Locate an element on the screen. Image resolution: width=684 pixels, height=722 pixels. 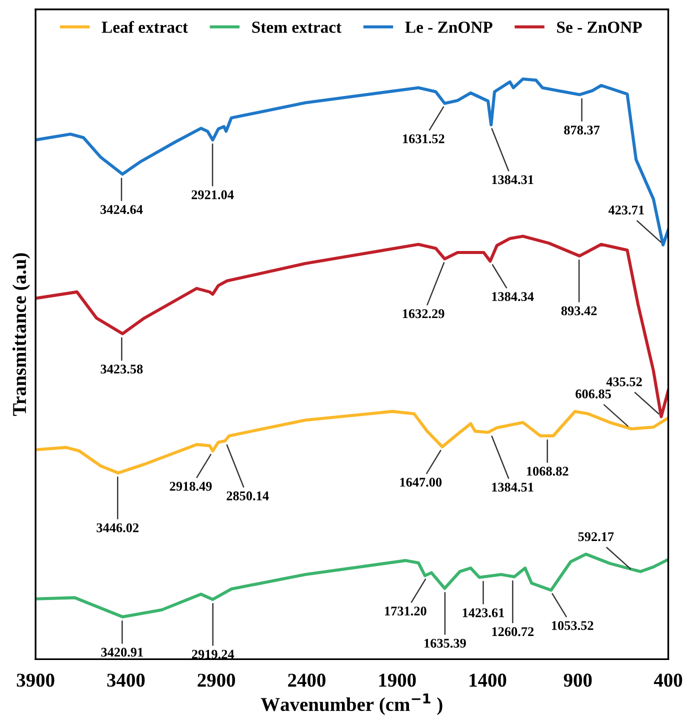
x-tick-label: 3900 is located at coordinates (35, 680).